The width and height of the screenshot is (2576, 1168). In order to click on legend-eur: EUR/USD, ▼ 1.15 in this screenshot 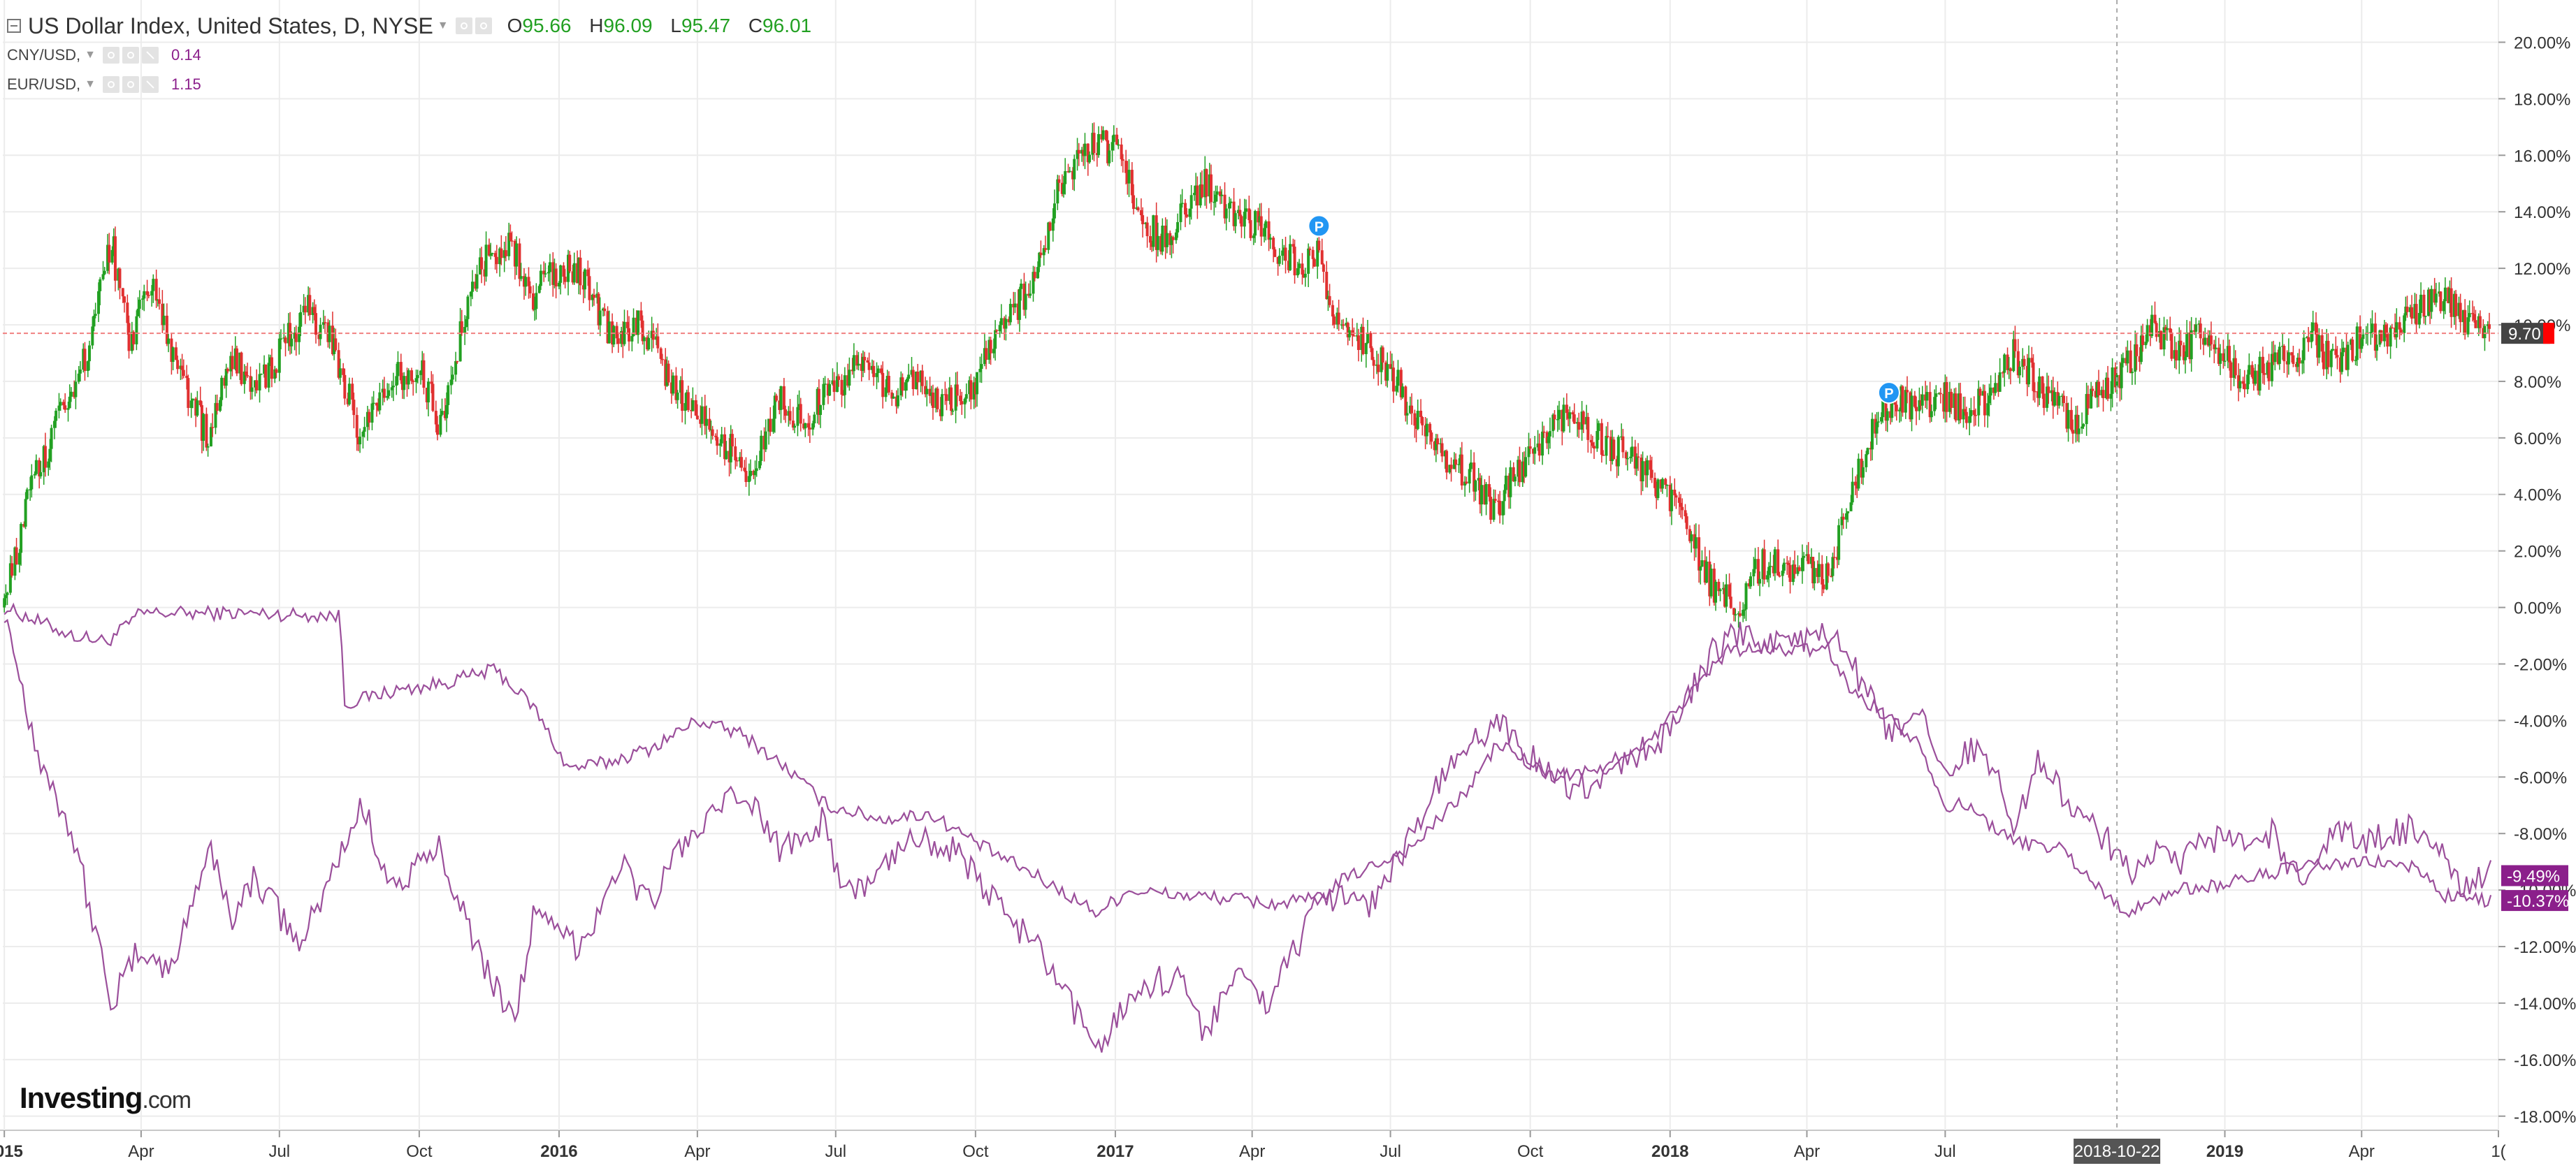, I will do `click(415, 84)`.